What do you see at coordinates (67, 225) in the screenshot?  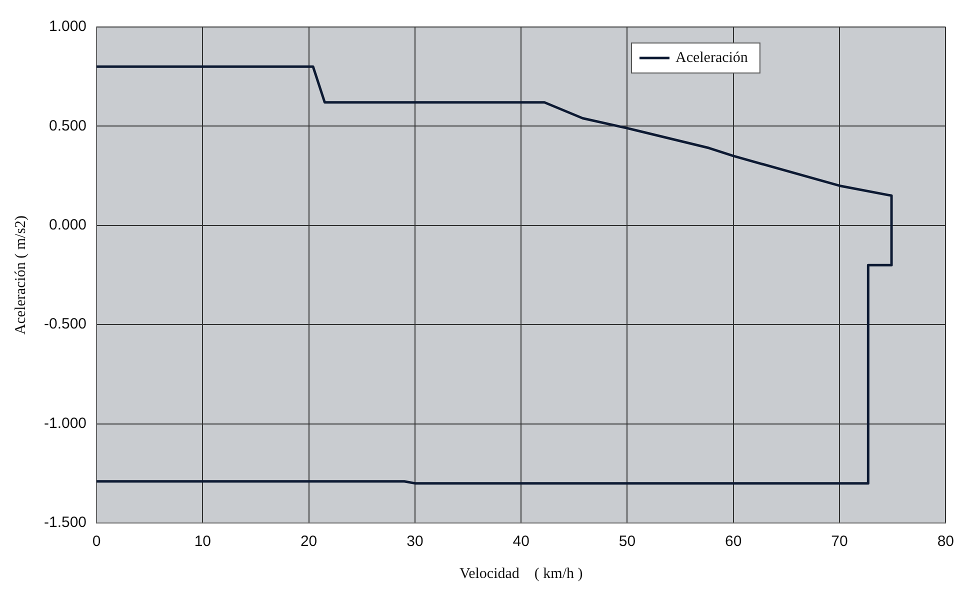 I see `y-tick-label: 0.000` at bounding box center [67, 225].